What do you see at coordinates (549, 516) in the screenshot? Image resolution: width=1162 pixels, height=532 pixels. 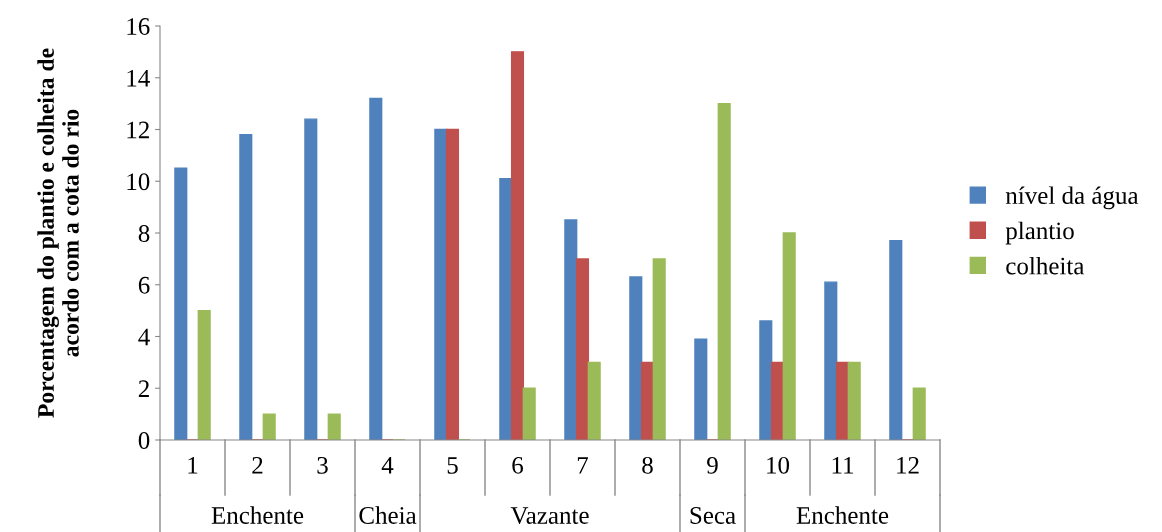 I see `text: Vazante` at bounding box center [549, 516].